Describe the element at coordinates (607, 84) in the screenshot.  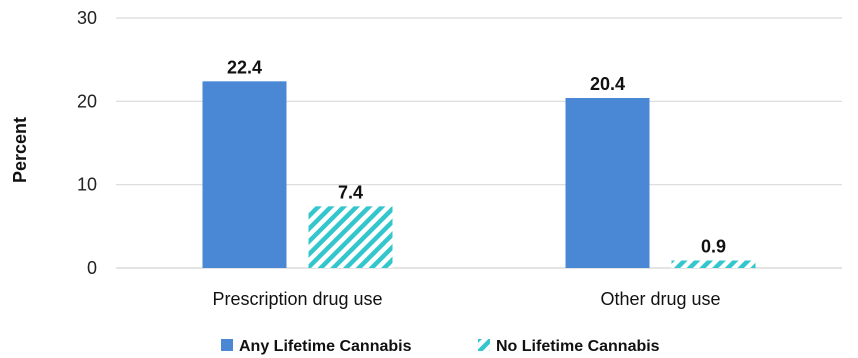
I see `data-label-any-1: 20.4` at that location.